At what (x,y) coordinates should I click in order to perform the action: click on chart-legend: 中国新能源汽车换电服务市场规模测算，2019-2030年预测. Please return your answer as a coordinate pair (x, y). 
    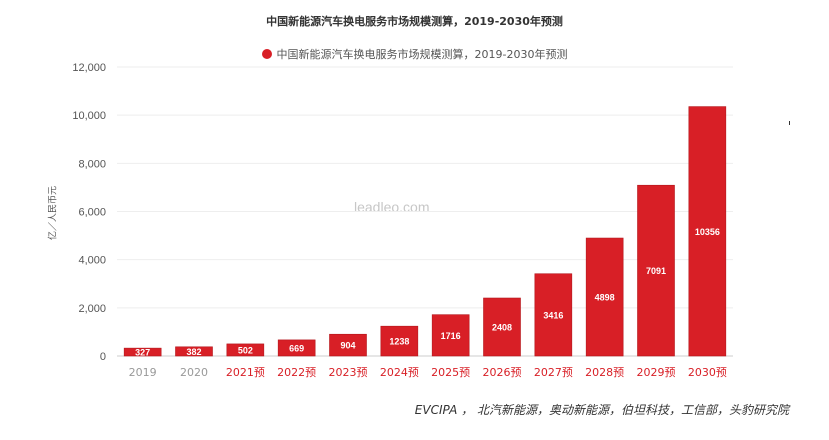
    Looking at the image, I should click on (414, 54).